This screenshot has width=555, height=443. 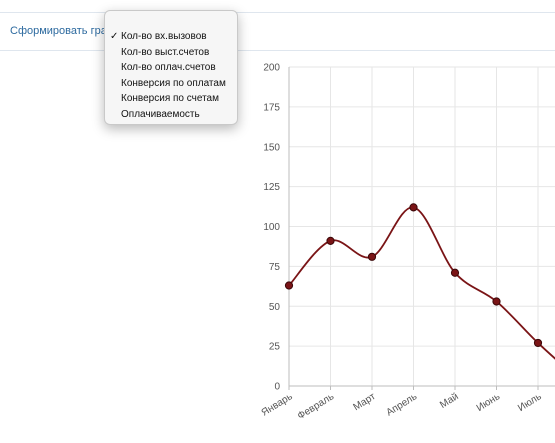 I want to click on menu-item-label: Конверсия по счетам, so click(x=170, y=99).